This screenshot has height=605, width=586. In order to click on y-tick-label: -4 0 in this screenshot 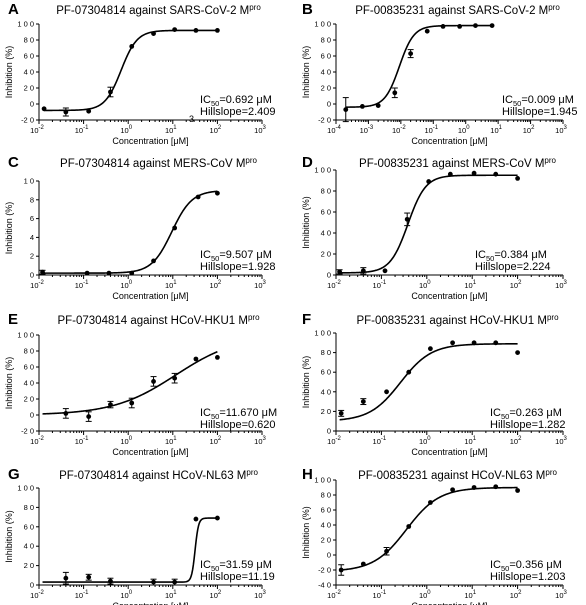, I will do `click(324, 585)`.